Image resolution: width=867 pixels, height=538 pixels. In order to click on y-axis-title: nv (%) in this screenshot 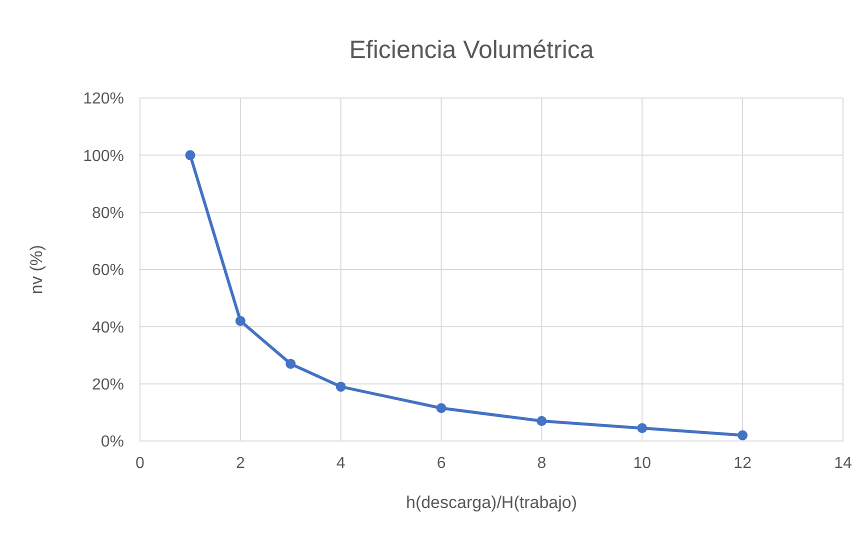, I will do `click(36, 269)`.